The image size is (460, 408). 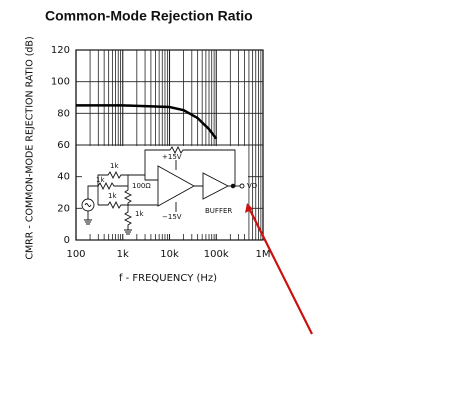 What do you see at coordinates (263, 254) in the screenshot?
I see `x-tick-label: 1M` at bounding box center [263, 254].